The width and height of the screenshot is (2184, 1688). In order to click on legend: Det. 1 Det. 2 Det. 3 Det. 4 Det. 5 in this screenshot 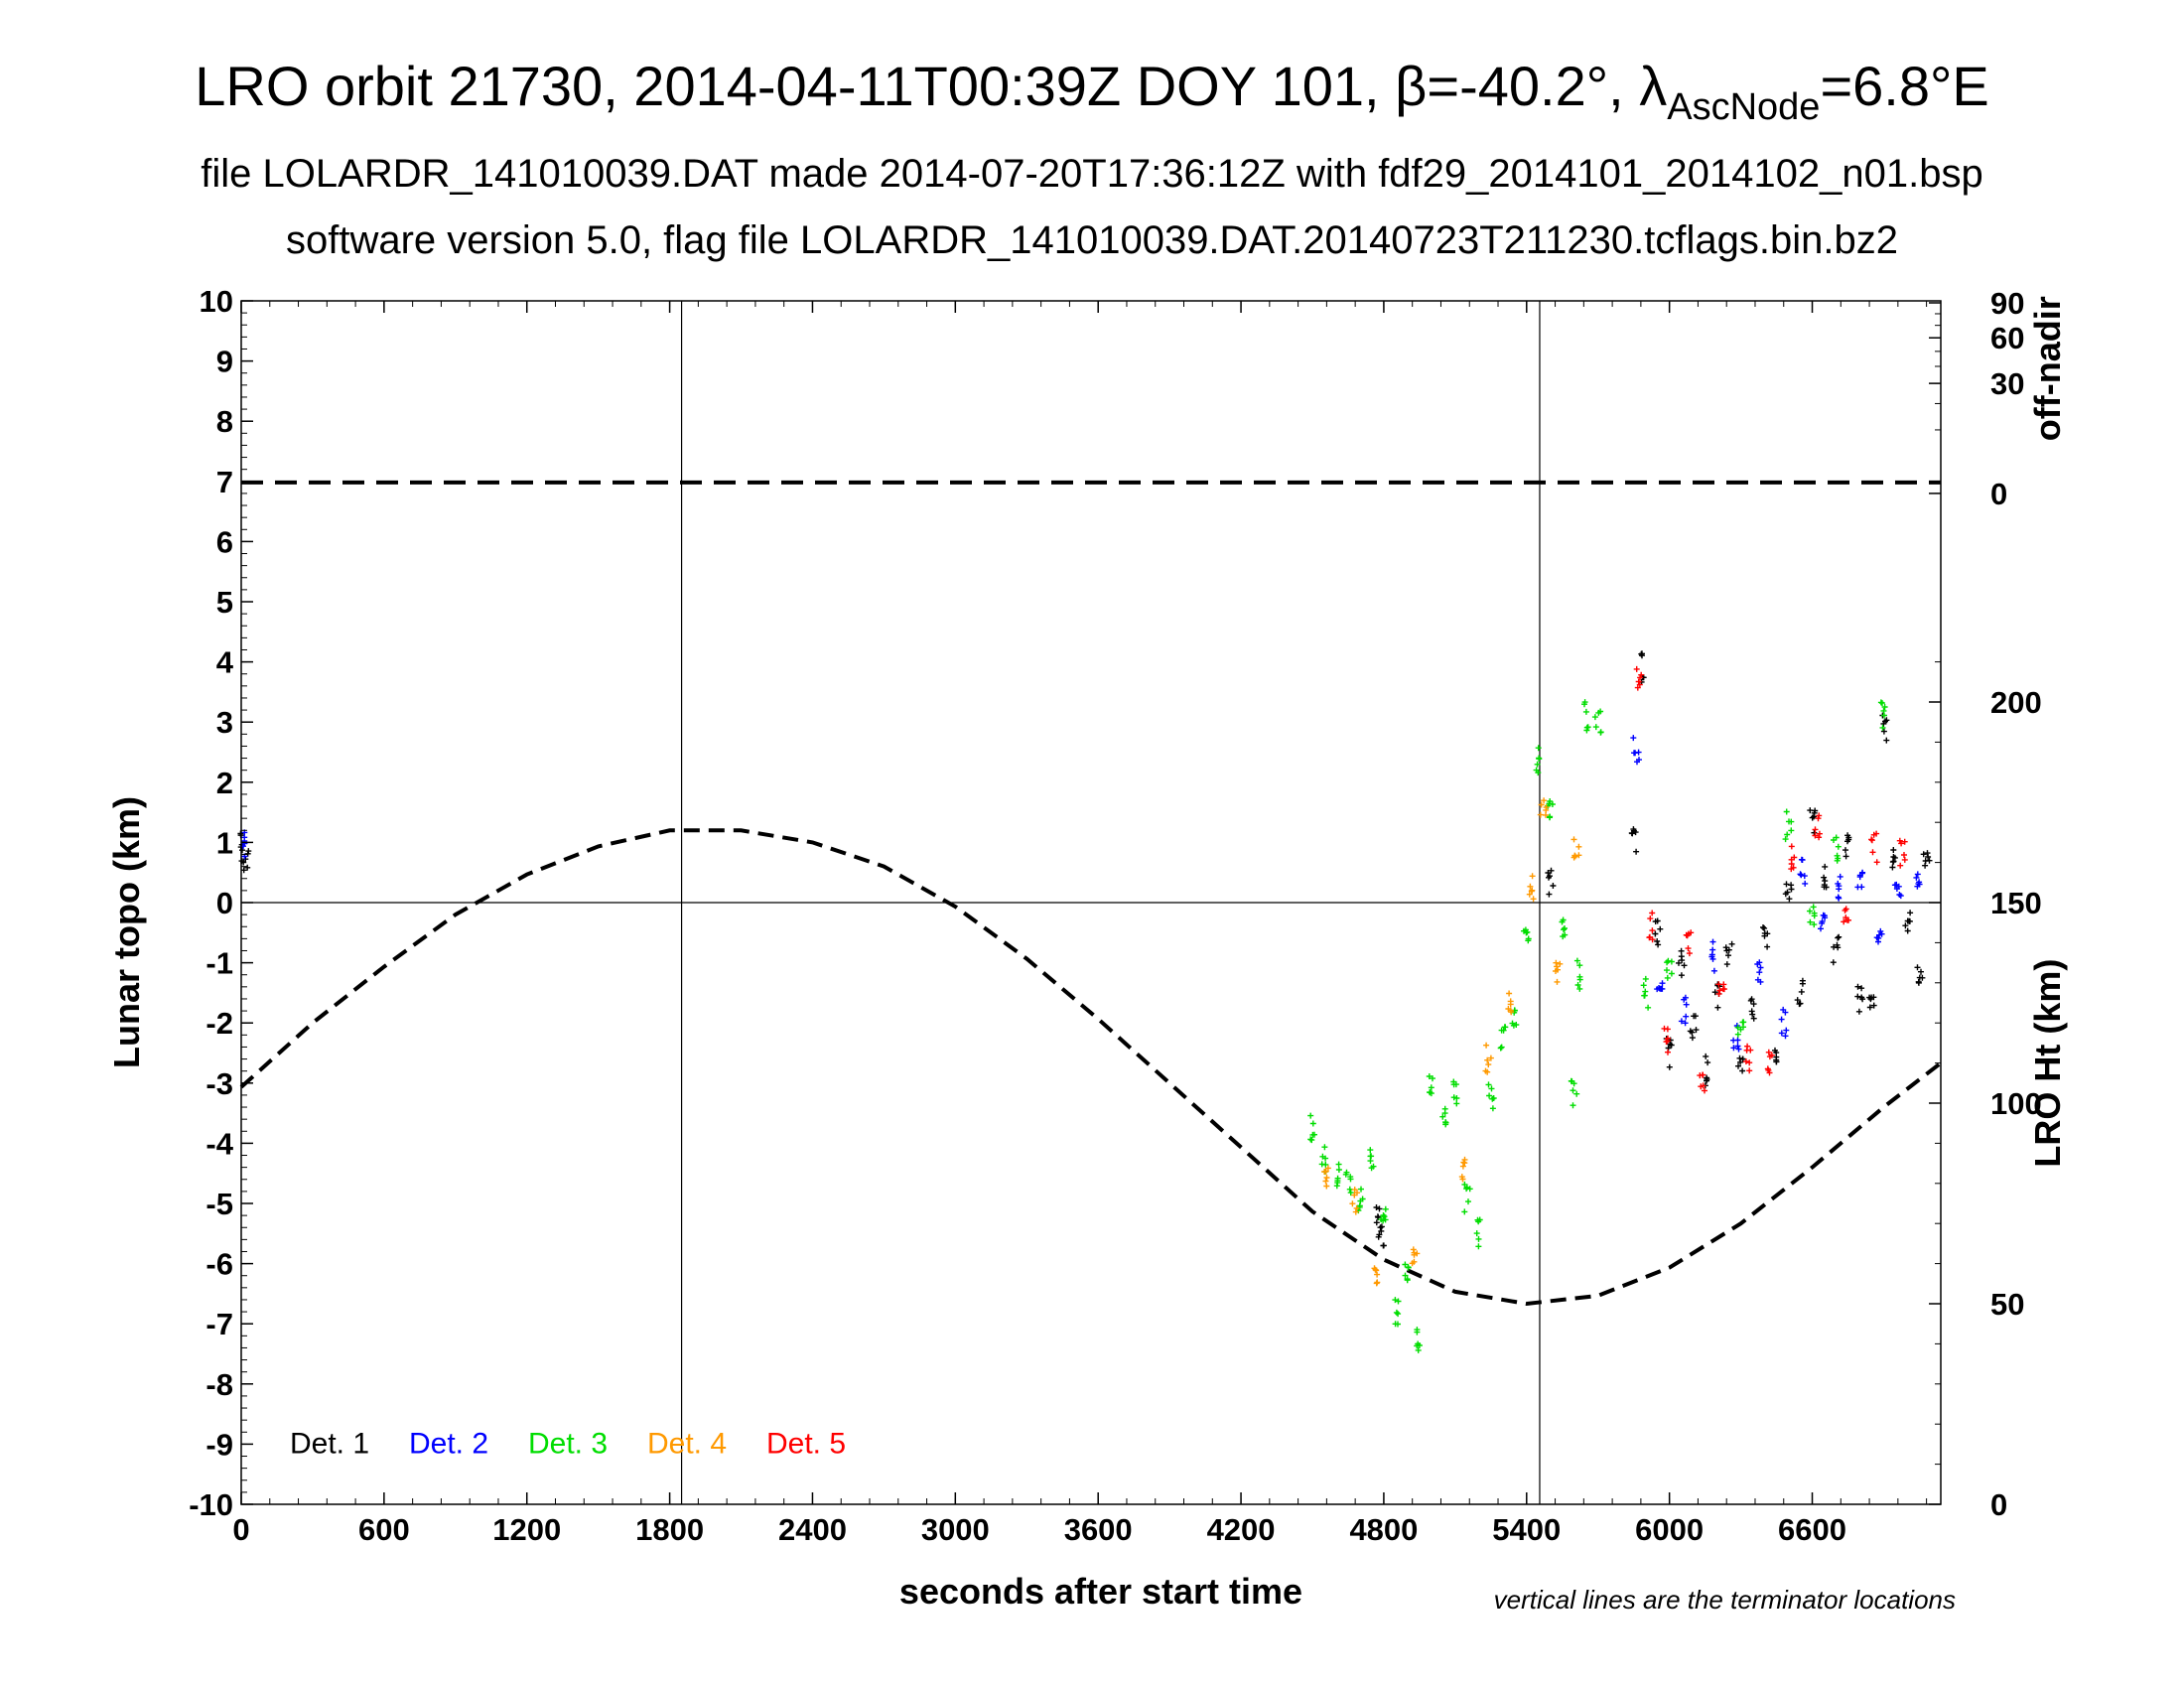, I will do `click(568, 1443)`.